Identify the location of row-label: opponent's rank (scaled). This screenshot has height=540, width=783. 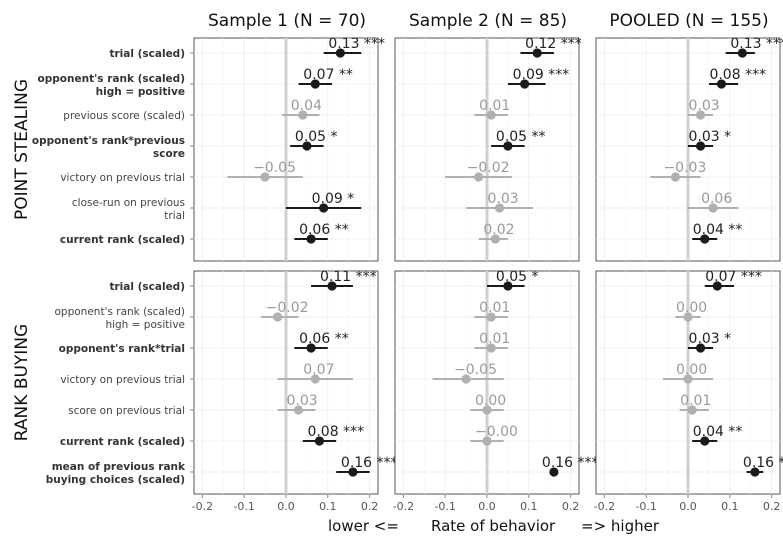
(111, 79).